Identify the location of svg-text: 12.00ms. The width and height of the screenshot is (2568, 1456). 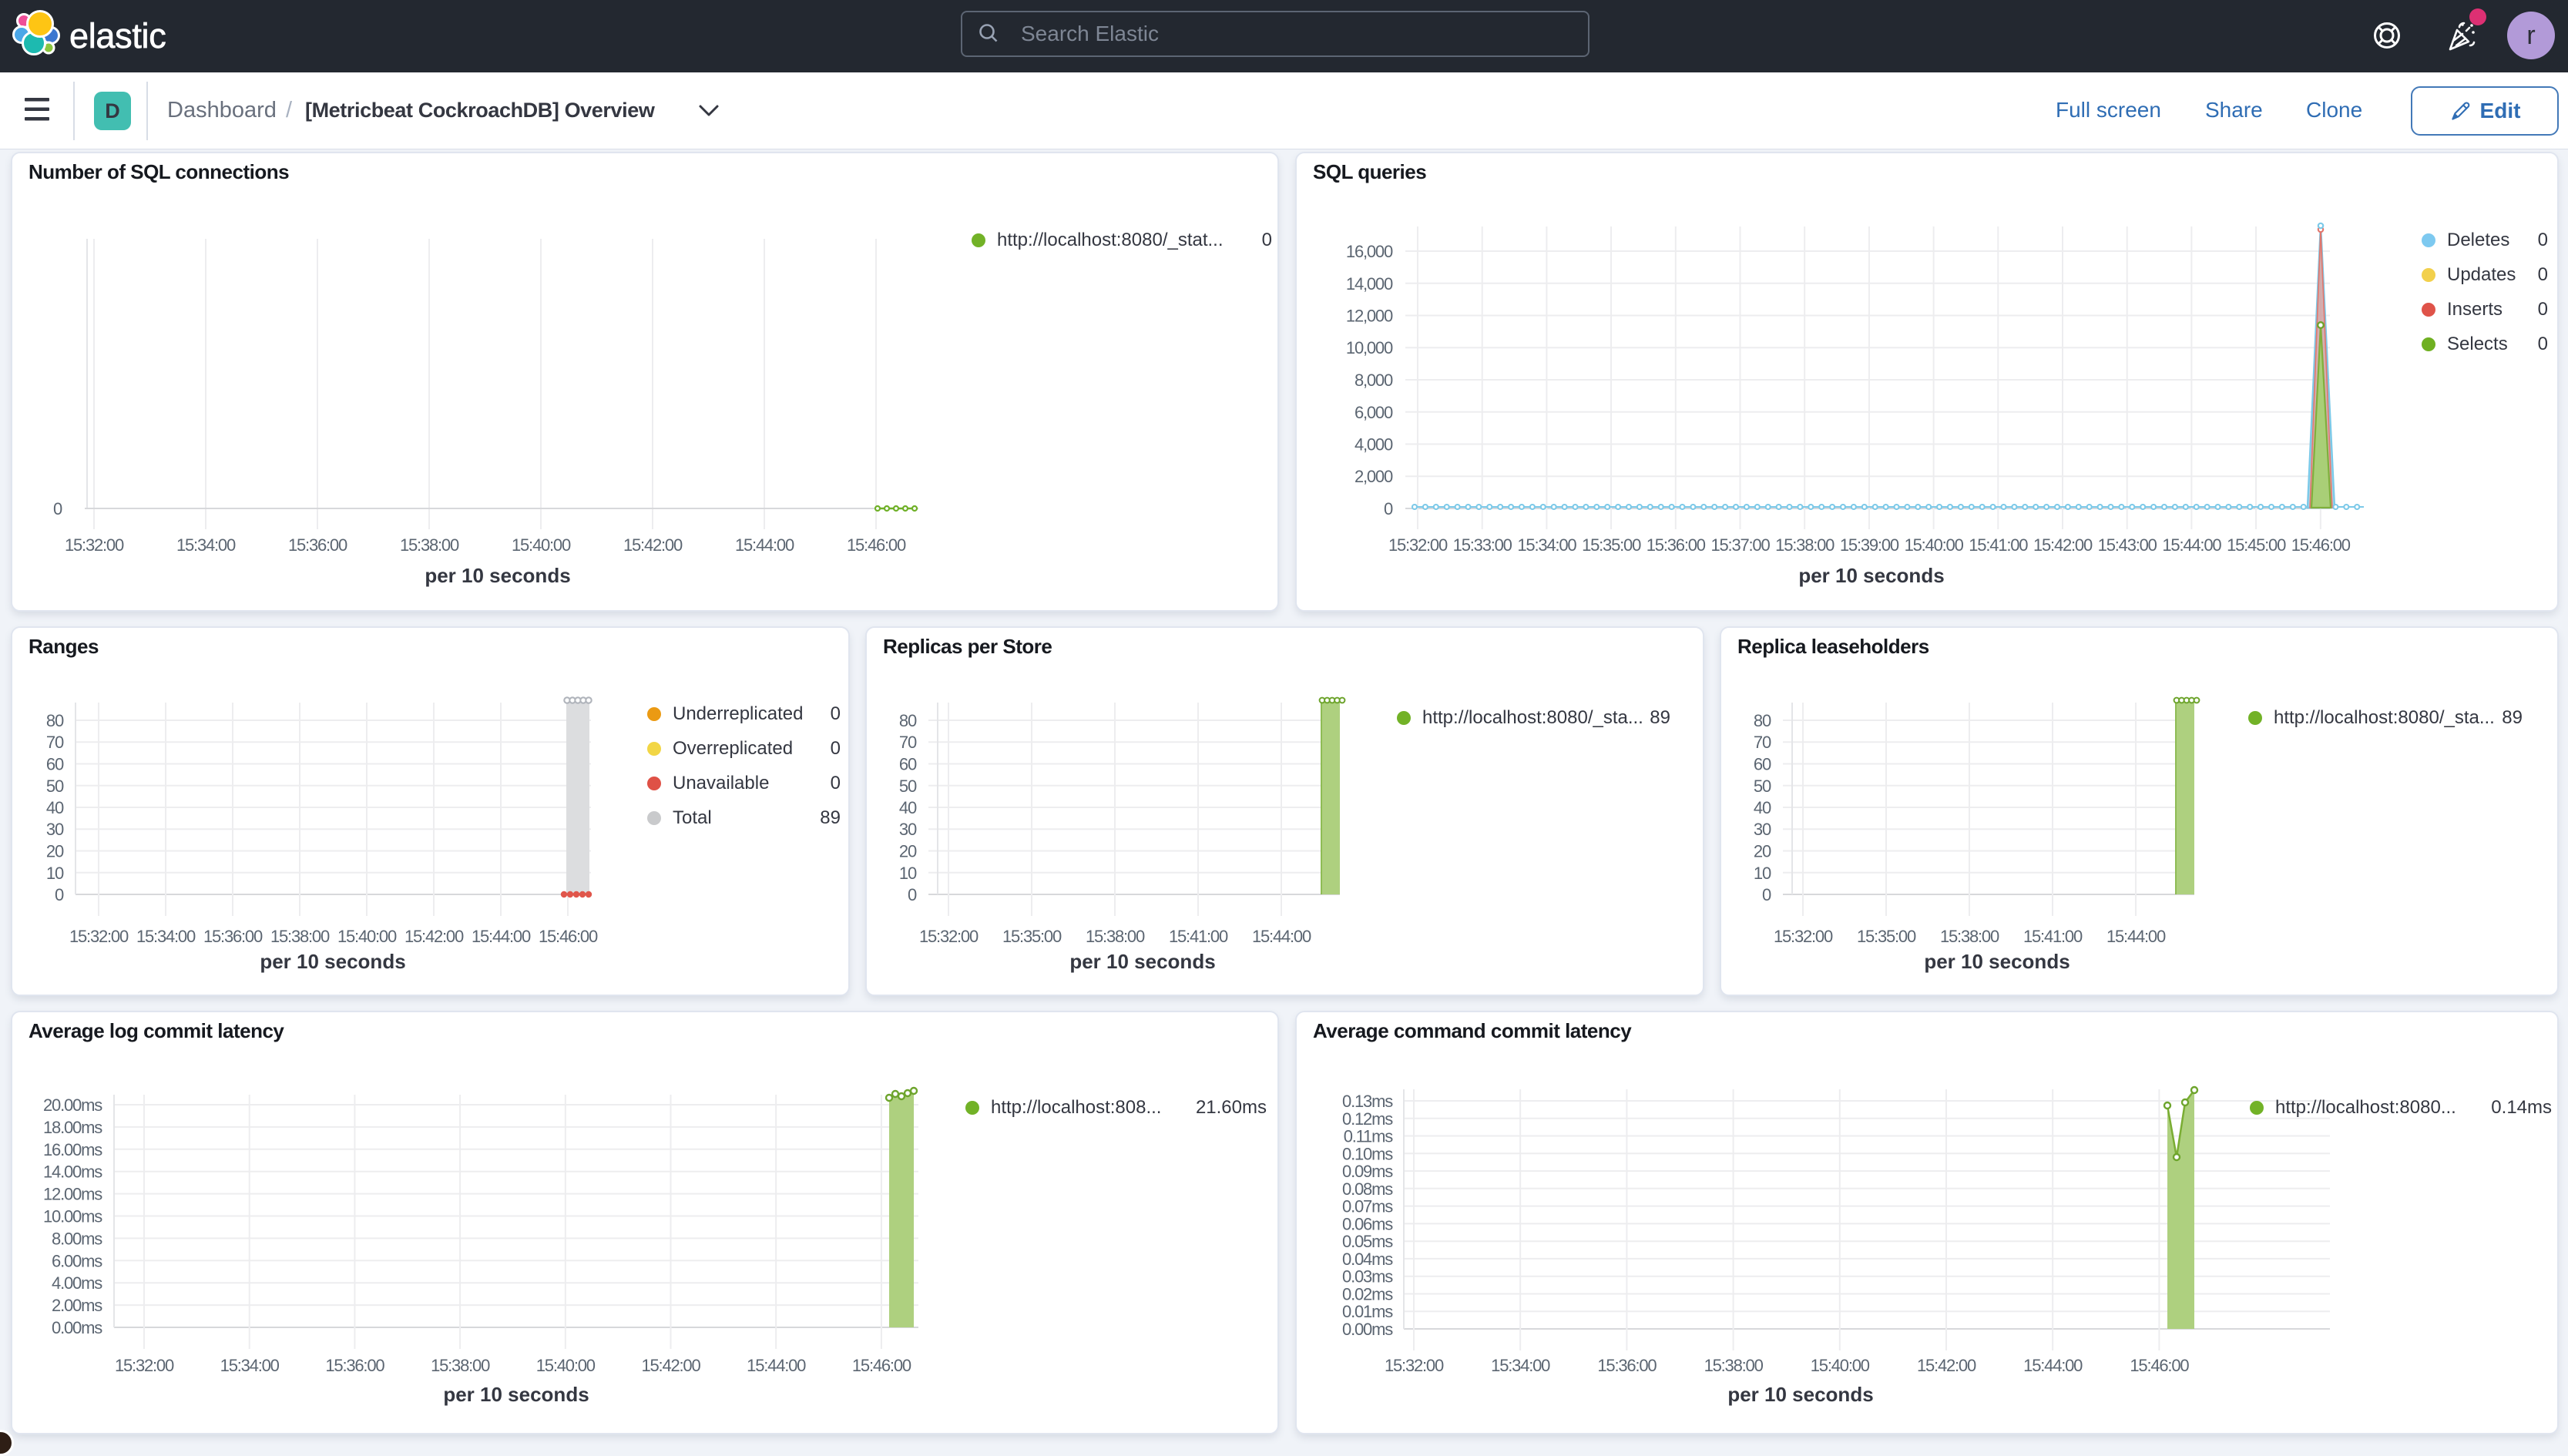
(72, 1194).